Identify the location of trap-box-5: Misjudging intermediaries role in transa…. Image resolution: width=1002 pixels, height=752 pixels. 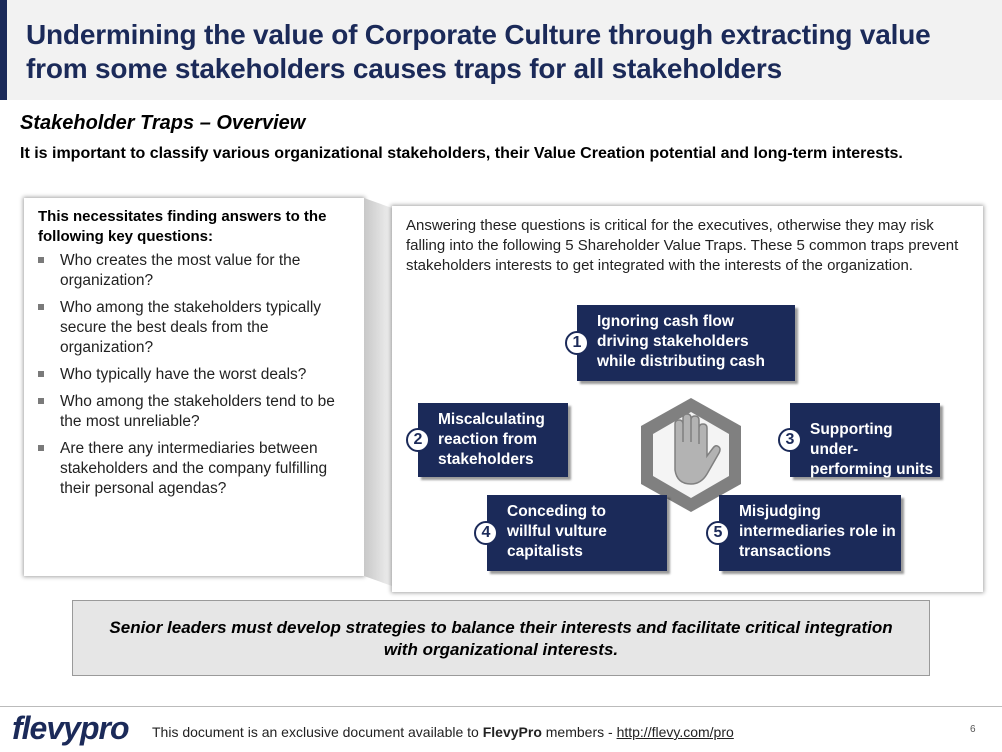
(810, 533).